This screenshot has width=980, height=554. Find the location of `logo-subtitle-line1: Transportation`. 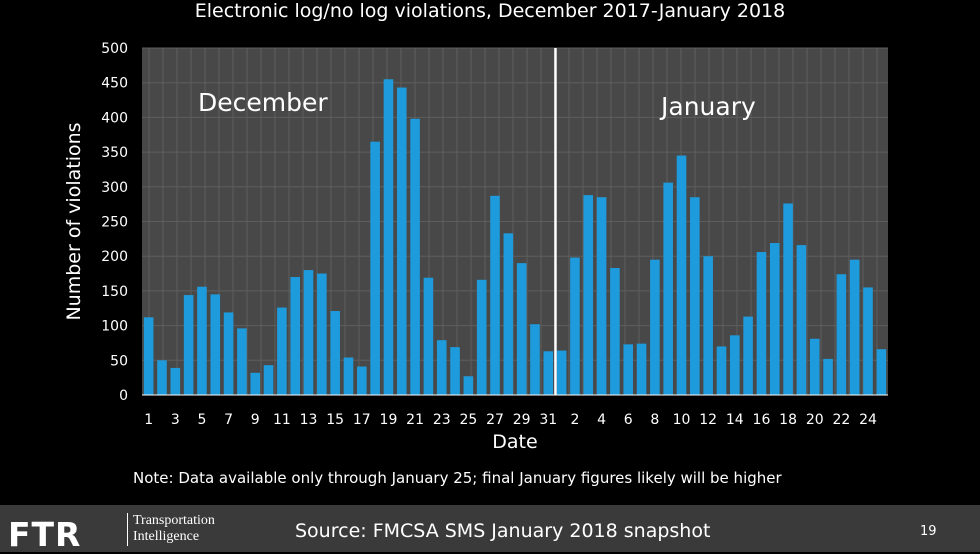

logo-subtitle-line1: Transportation is located at coordinates (174, 520).